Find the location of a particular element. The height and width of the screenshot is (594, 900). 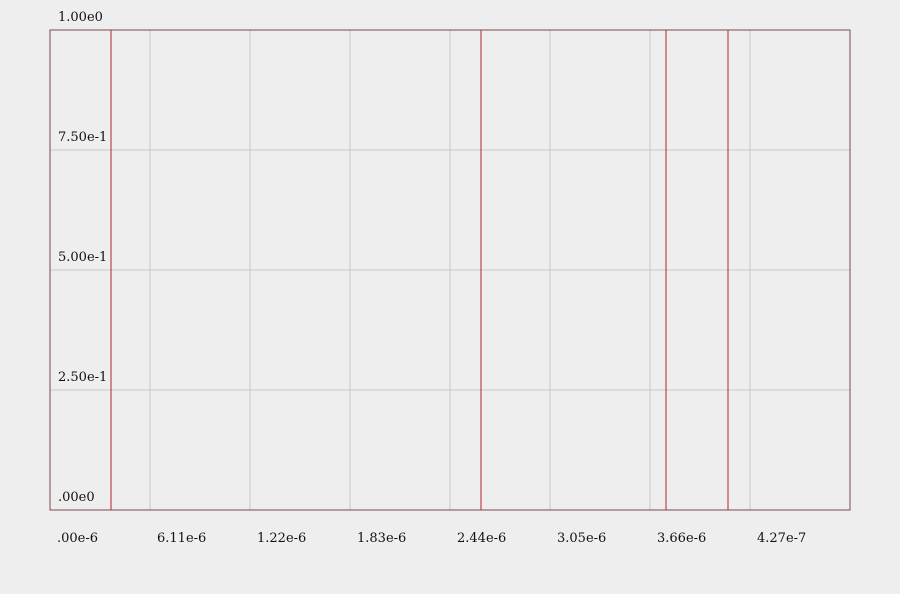

y-axis-ticks: .00e0 2.50e-1 5.00e-1 7.50e-1 1.00e0 is located at coordinates (82, 257).